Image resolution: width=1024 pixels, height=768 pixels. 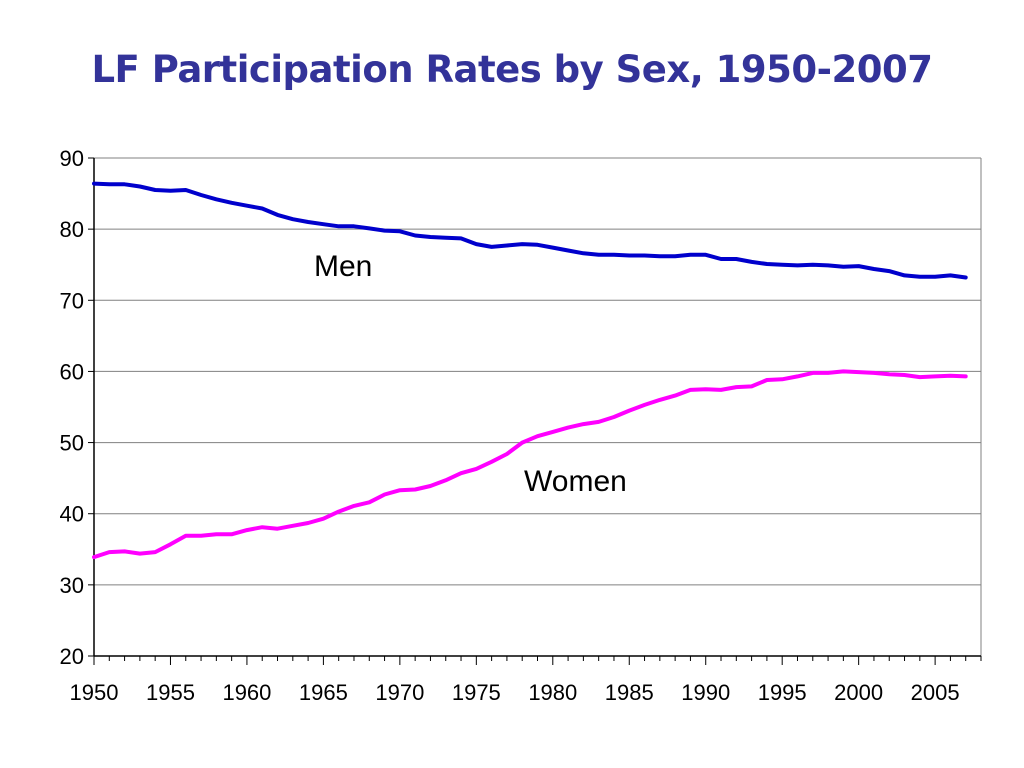 I want to click on x-tick-label: 1950, so click(x=94, y=692).